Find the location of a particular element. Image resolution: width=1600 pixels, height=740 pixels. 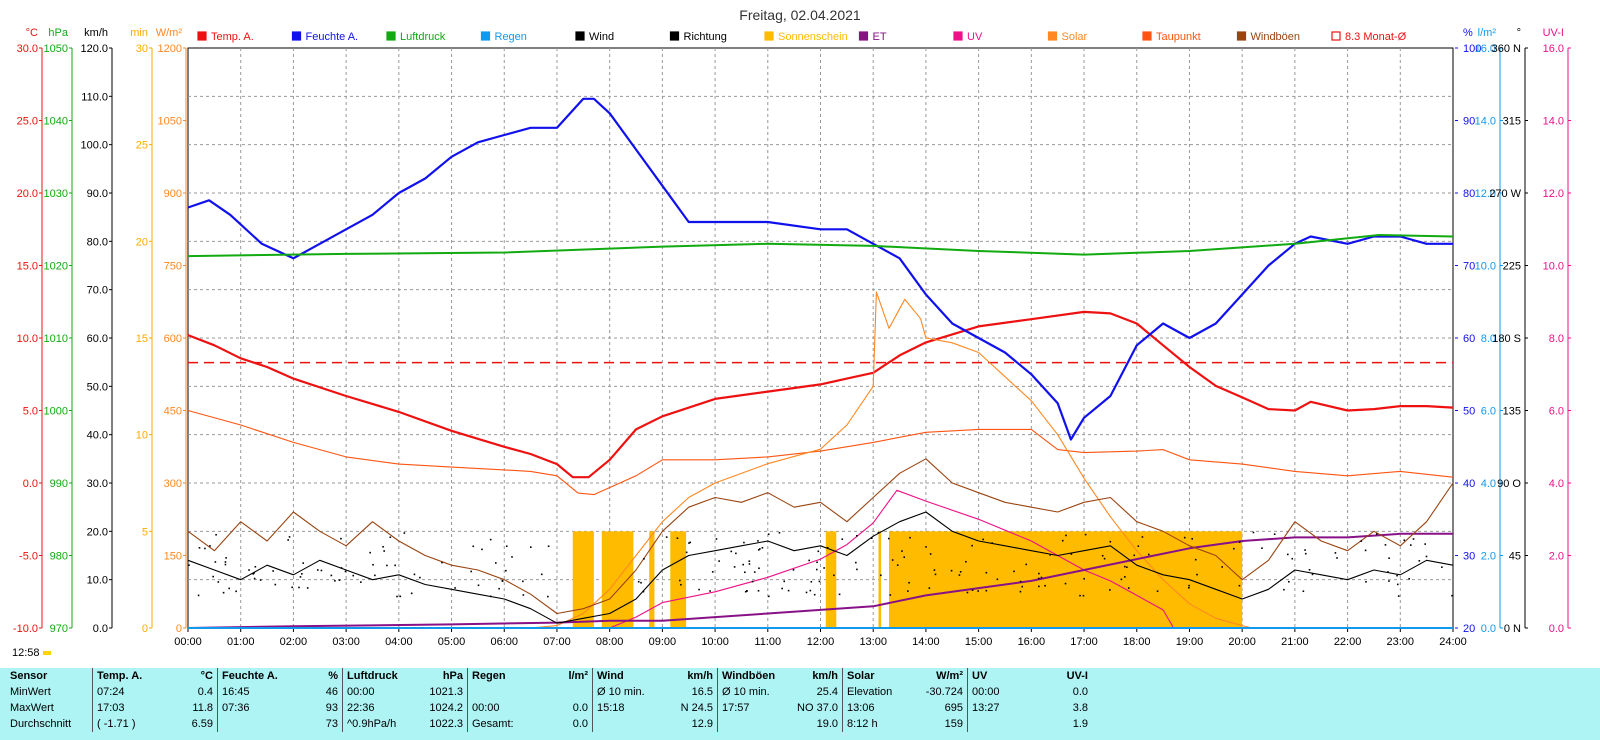

stats-cell: NO 37.0 is located at coordinates (817, 708).